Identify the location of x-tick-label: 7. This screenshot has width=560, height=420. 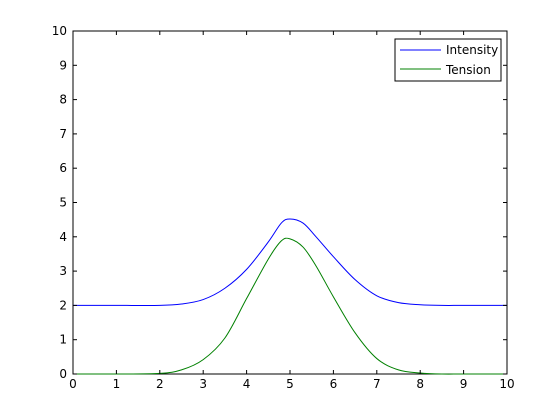
(377, 384).